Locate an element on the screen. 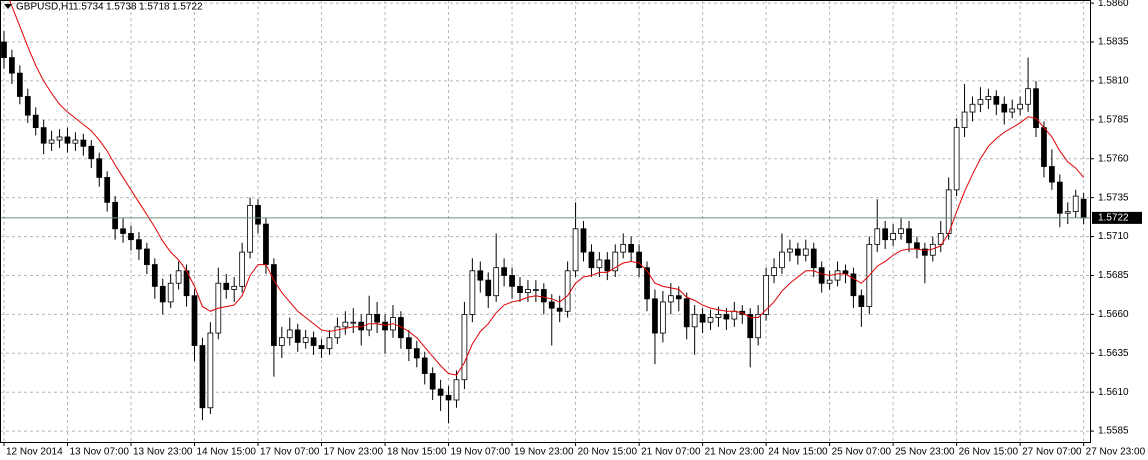 The width and height of the screenshot is (1148, 460). x-tick-label: 14 Nov 15:00 is located at coordinates (227, 452).